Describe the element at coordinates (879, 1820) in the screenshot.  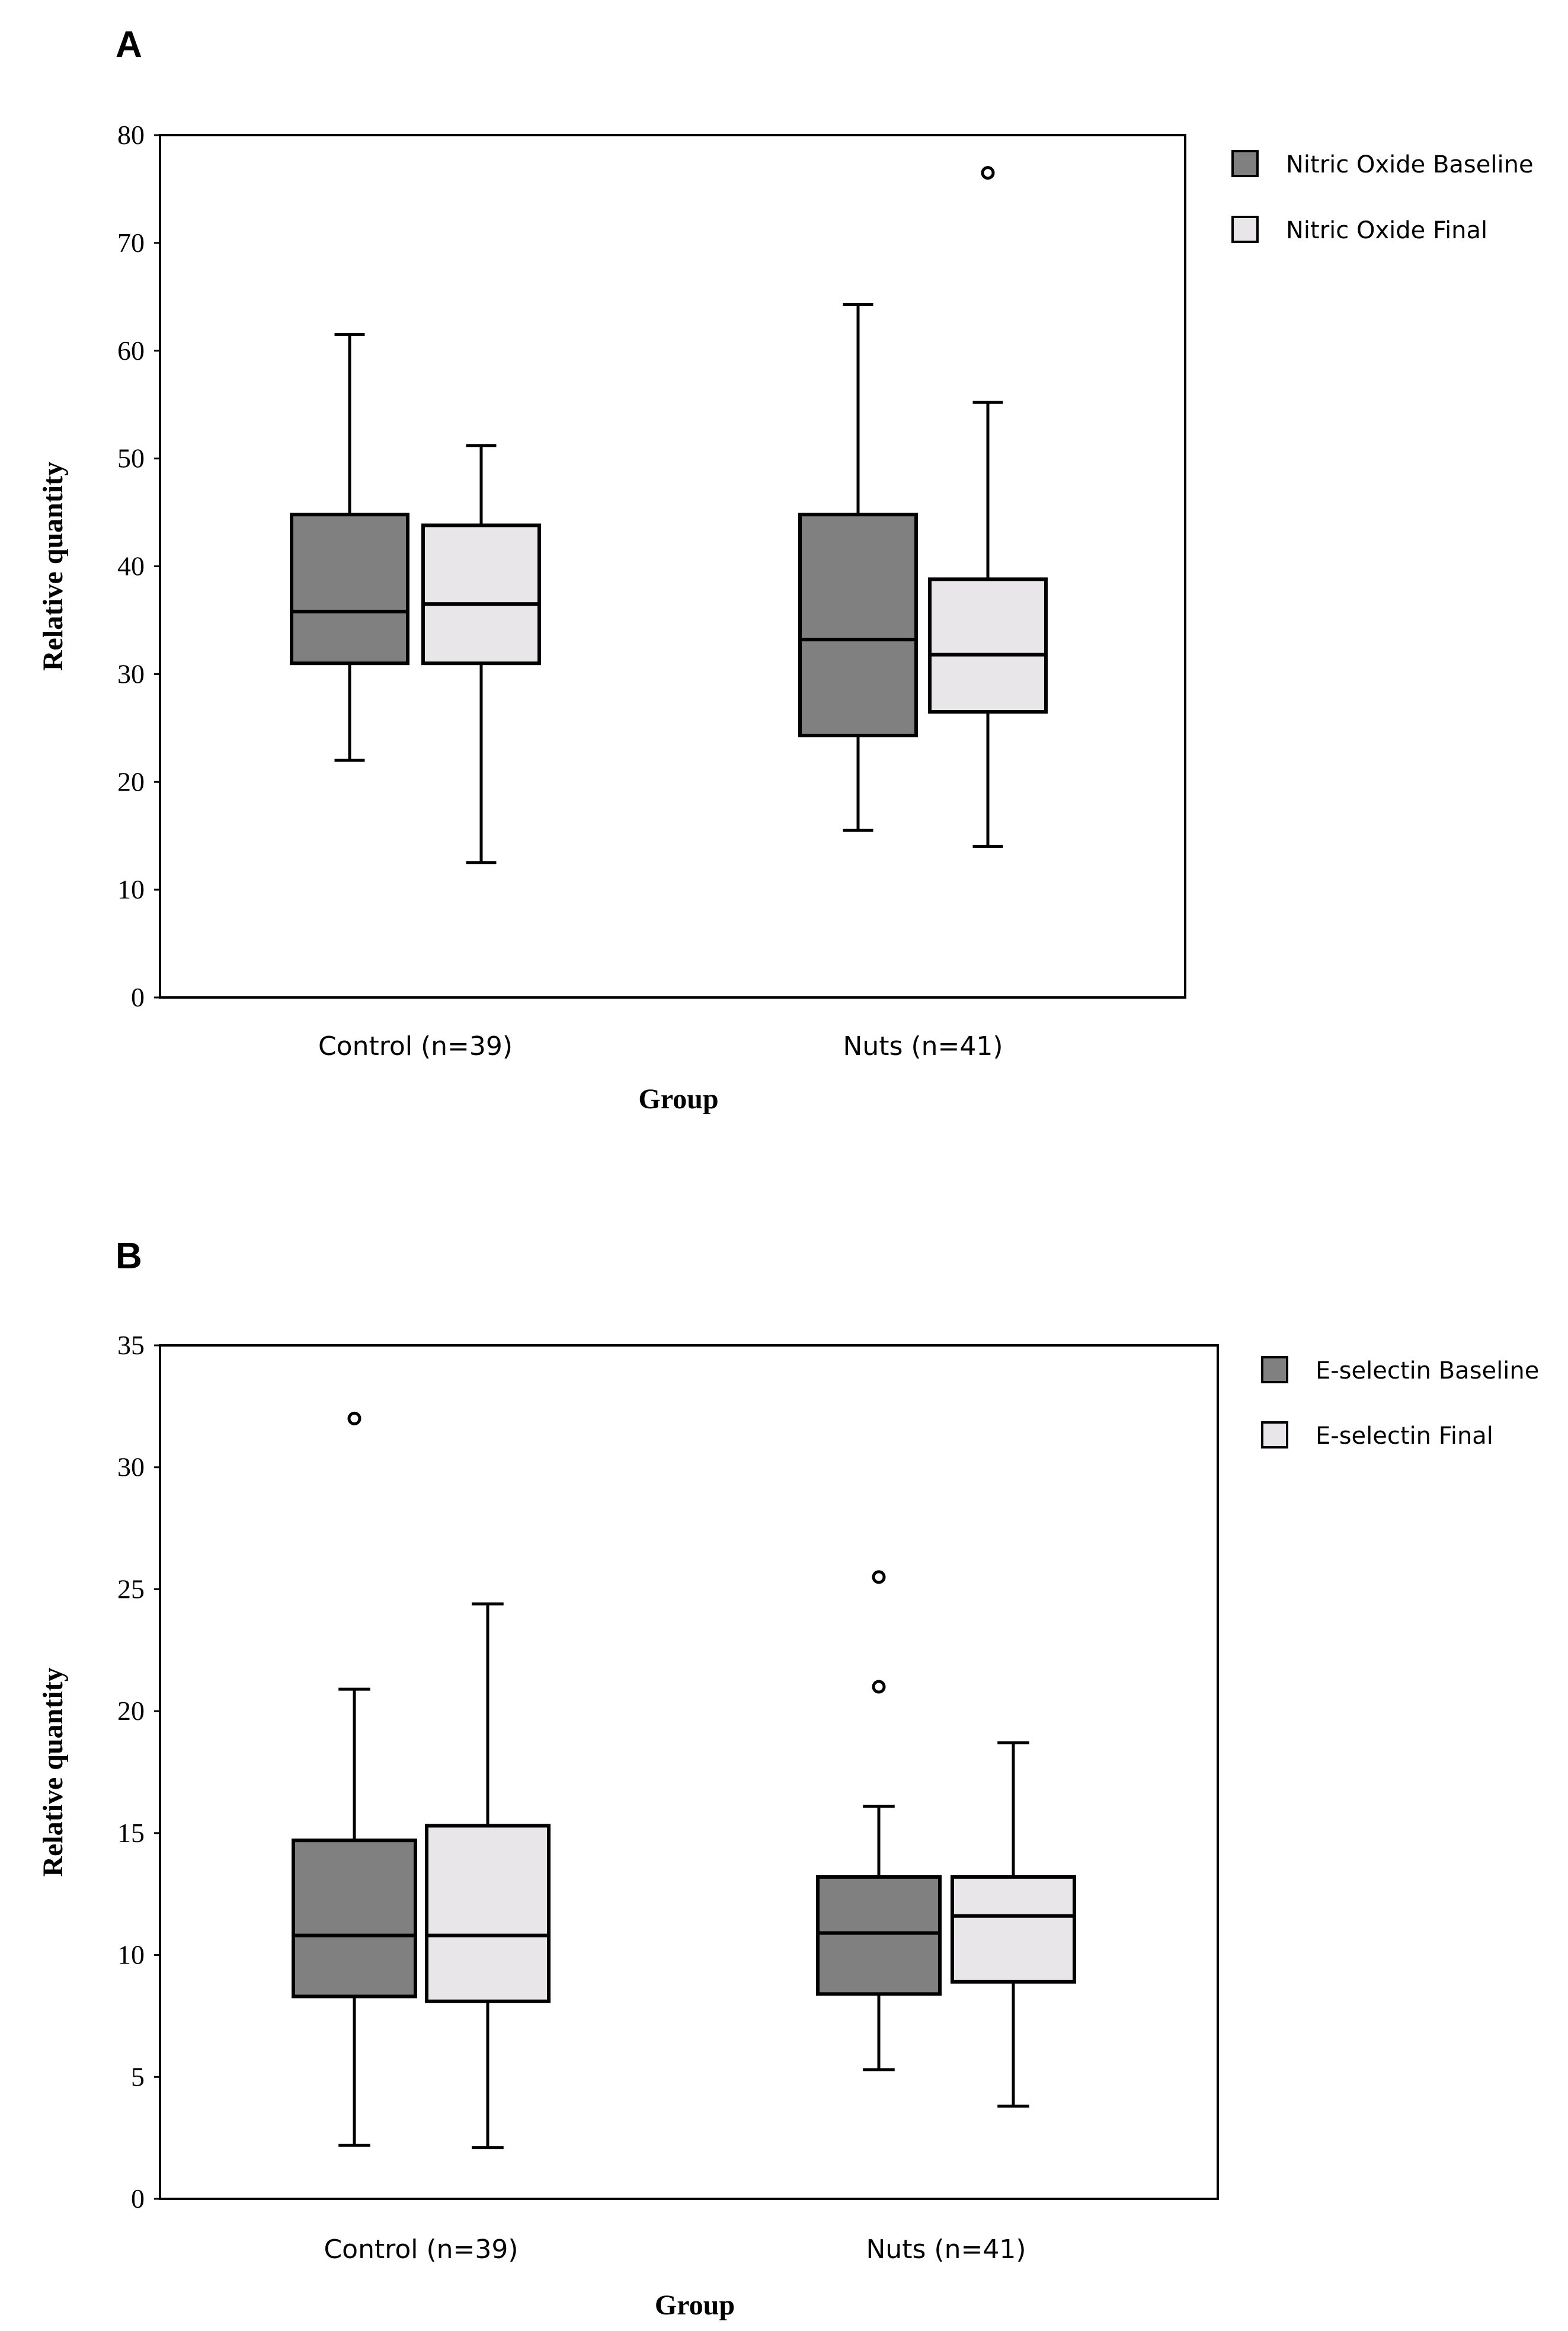
I see `box-e-selectin-baseline-nuts` at that location.